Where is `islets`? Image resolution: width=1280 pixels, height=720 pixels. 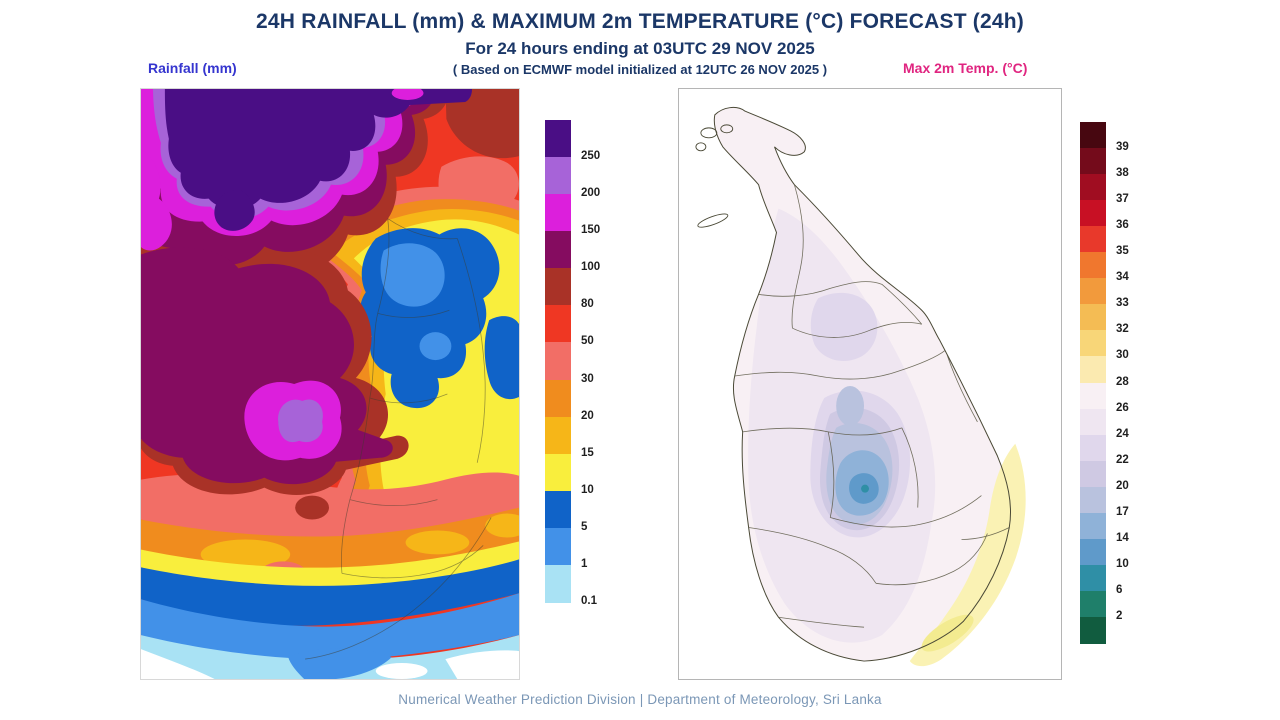 islets is located at coordinates (714, 176).